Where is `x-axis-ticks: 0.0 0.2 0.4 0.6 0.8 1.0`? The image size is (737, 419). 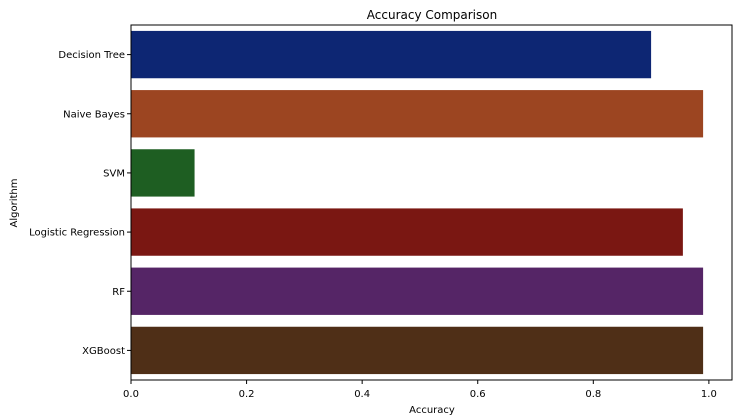
x-axis-ticks: 0.0 0.2 0.4 0.6 0.8 1.0 is located at coordinates (420, 390).